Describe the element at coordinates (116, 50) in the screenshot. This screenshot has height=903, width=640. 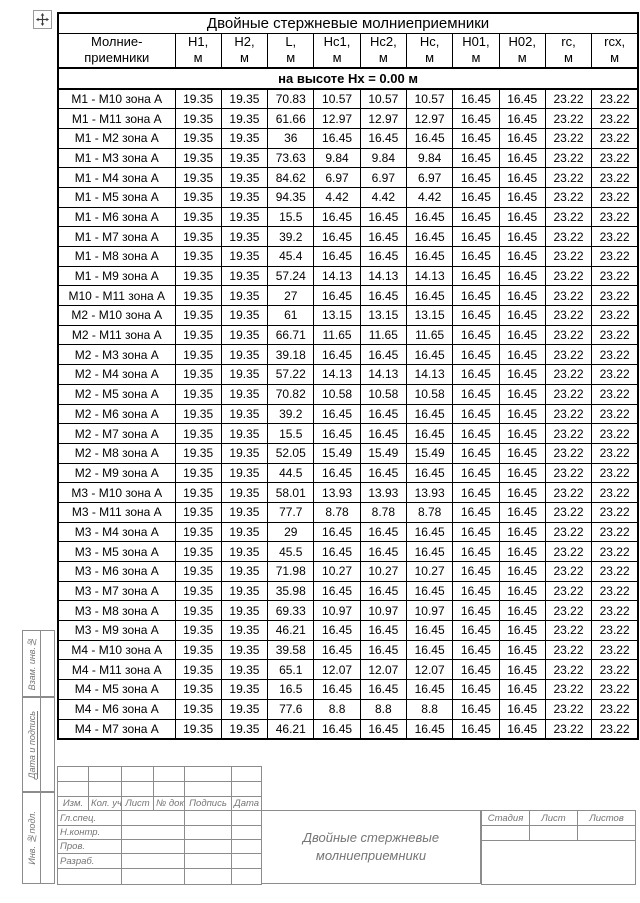
I see `col-header-rods: Молние-приемники` at that location.